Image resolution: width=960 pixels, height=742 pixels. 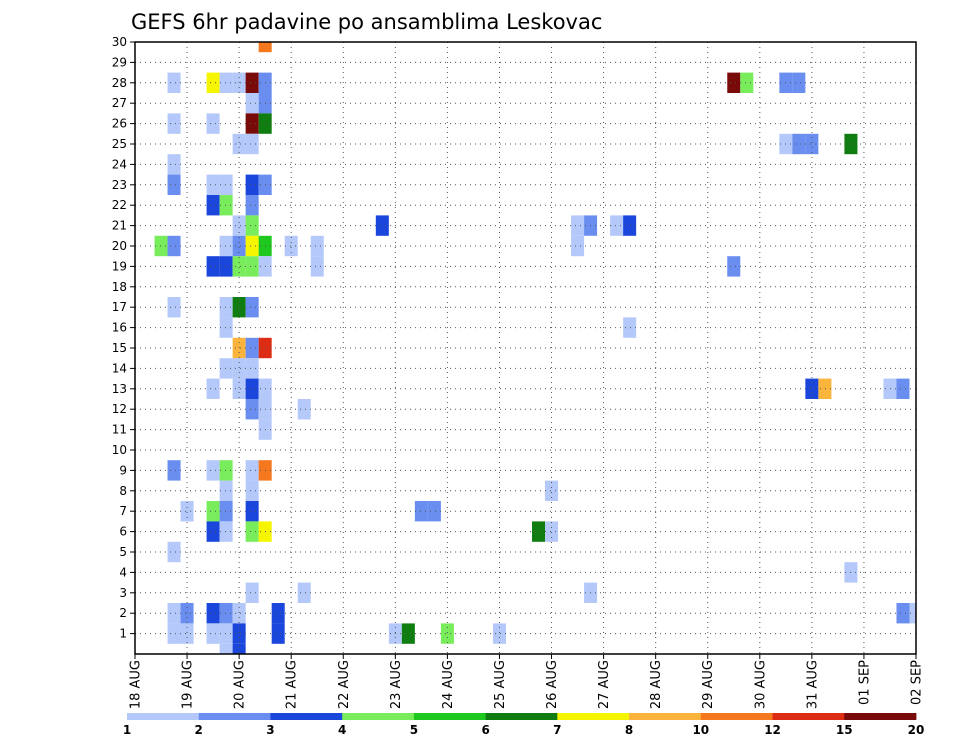 What do you see at coordinates (500, 684) in the screenshot?
I see `x-tick-label: 25 AUG` at bounding box center [500, 684].